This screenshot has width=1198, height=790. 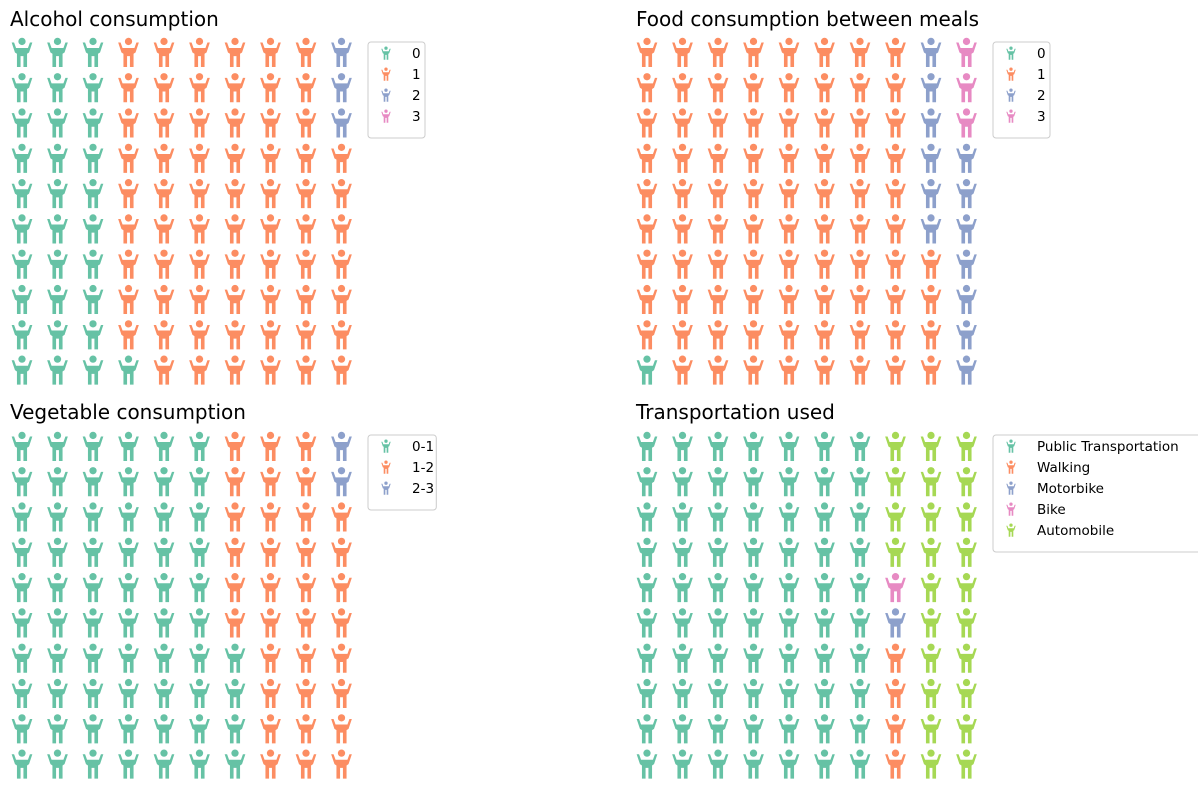 What do you see at coordinates (807, 19) in the screenshot?
I see `panel-title: Food consumption between meals` at bounding box center [807, 19].